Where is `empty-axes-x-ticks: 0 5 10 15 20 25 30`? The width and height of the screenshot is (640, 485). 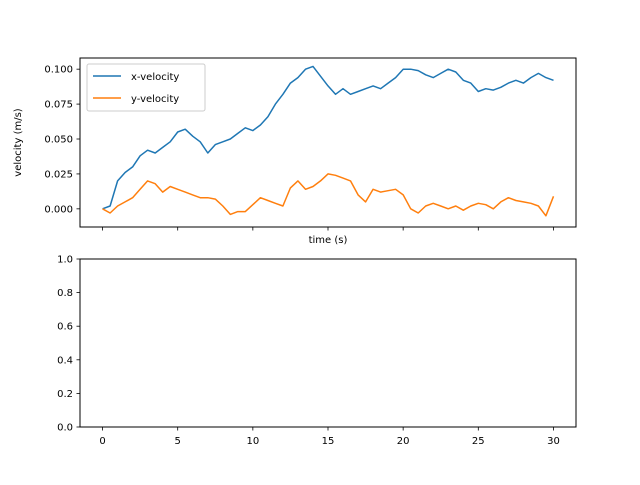
empty-axes-x-ticks: 0 5 10 15 20 25 30 is located at coordinates (329, 437).